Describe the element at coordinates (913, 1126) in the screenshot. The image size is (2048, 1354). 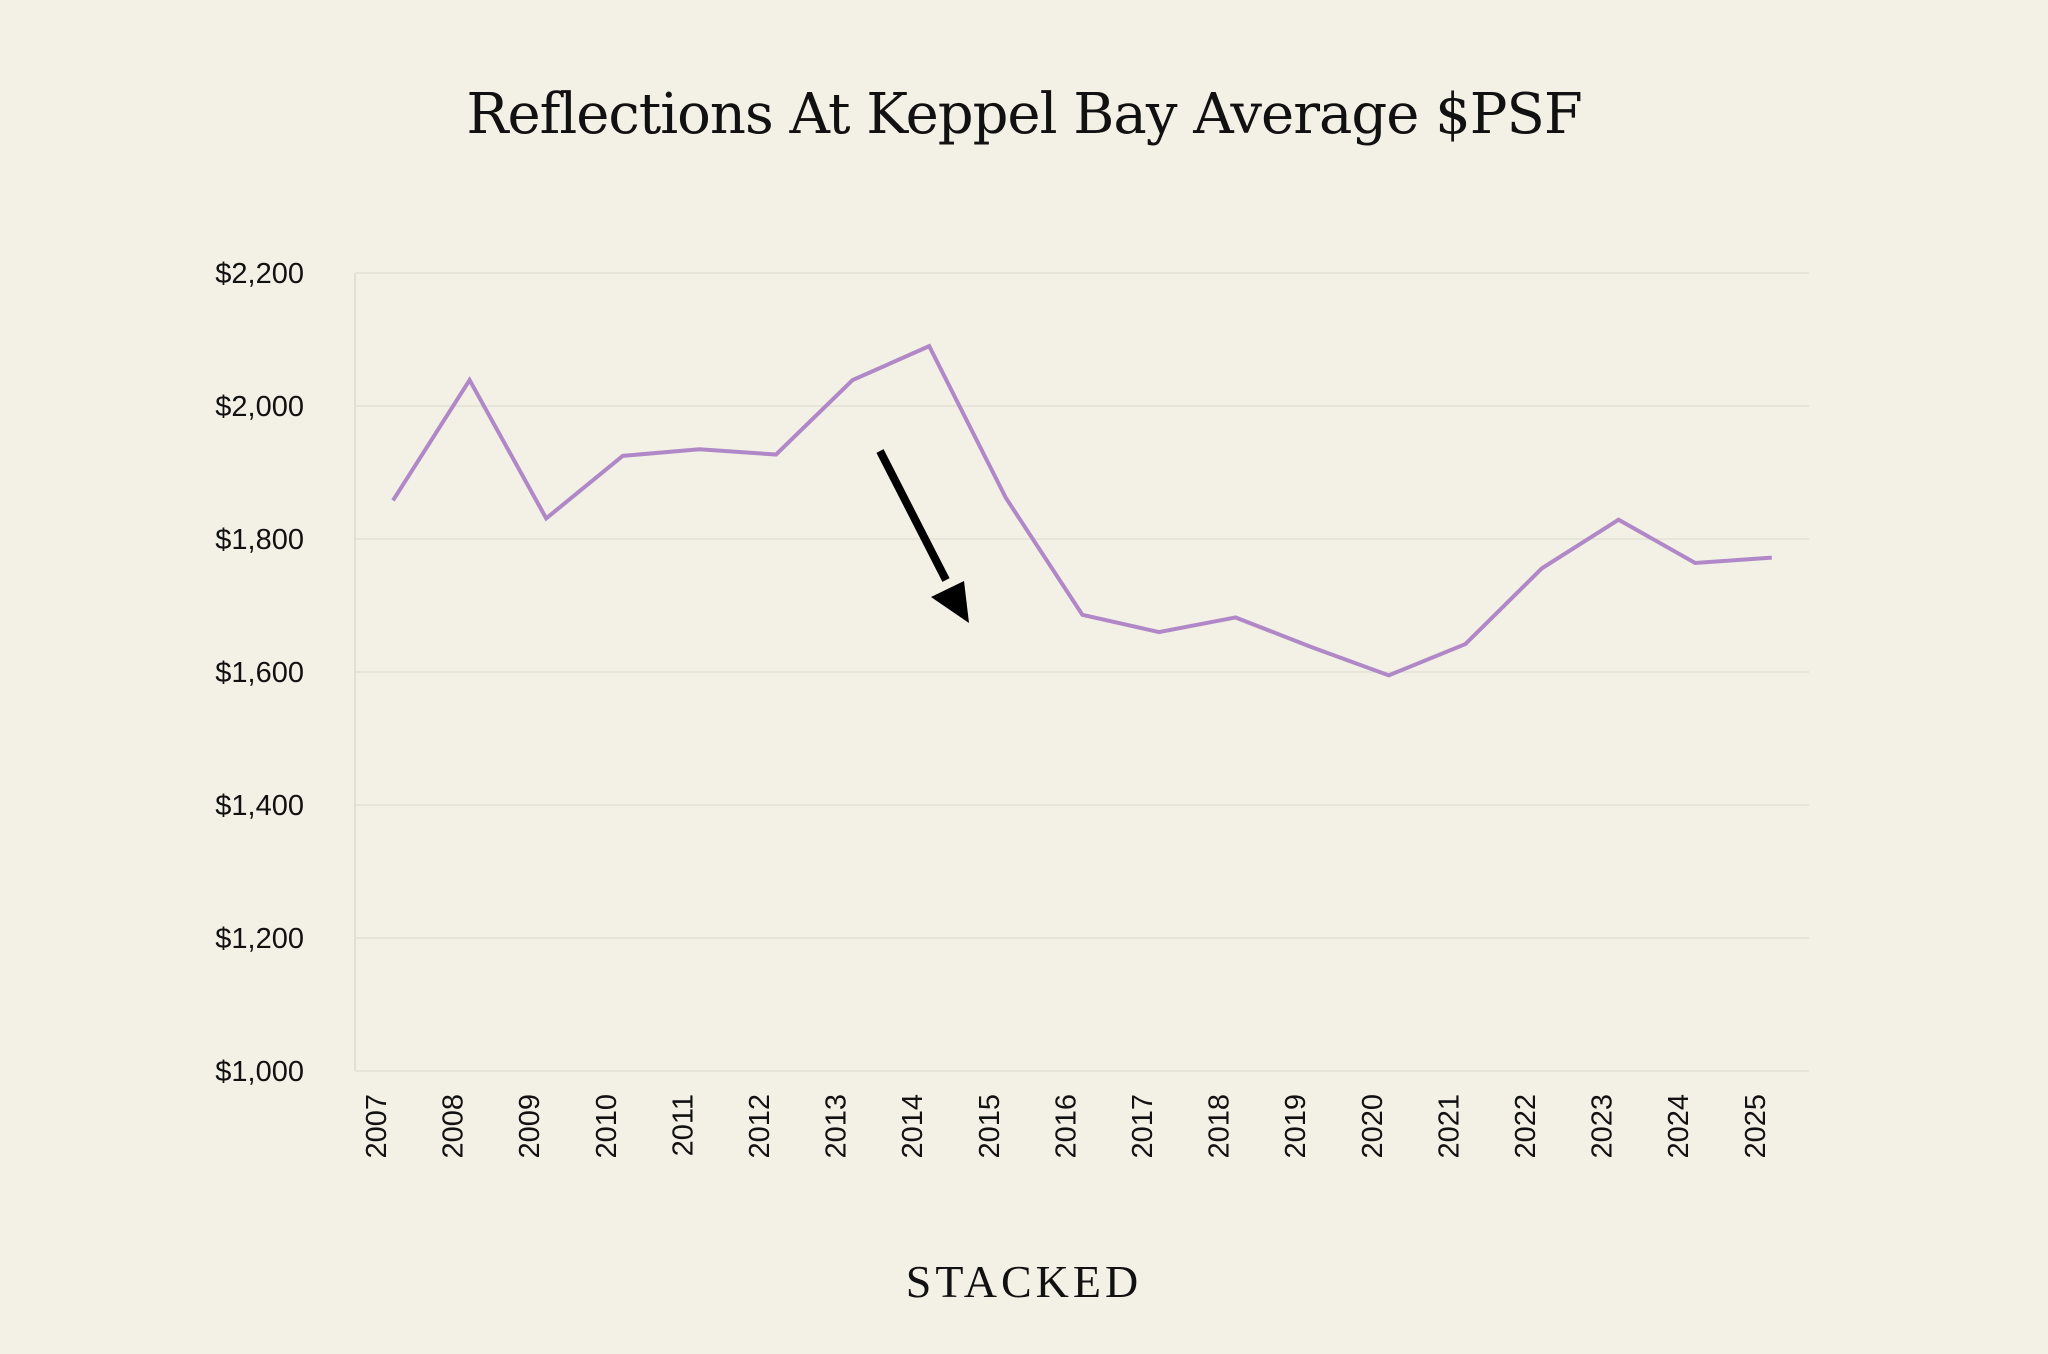
I see `x-tick-label: 2014` at that location.